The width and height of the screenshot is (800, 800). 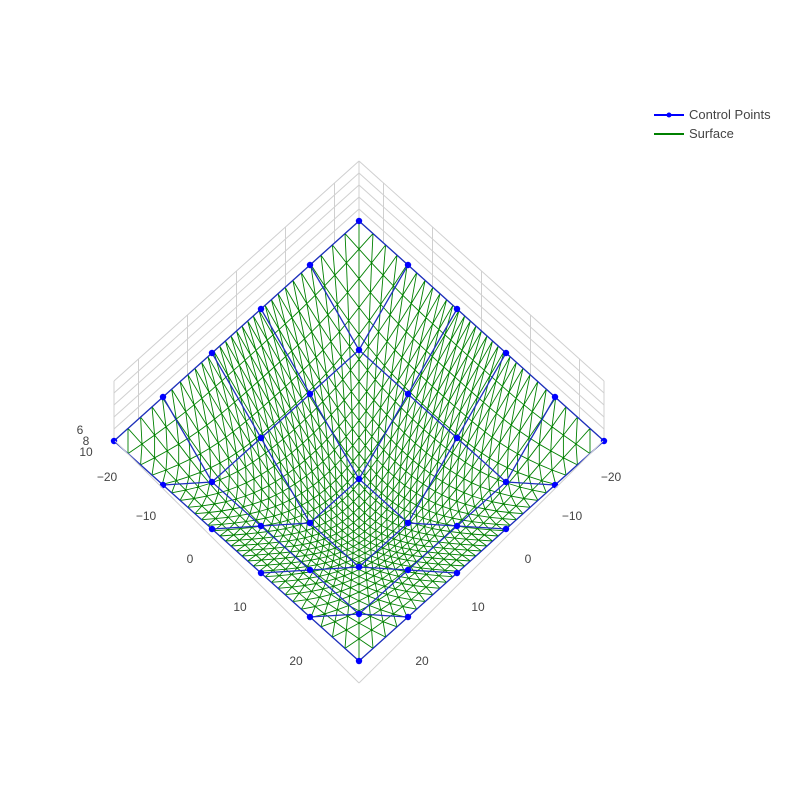 I want to click on legend: Control Points Surface, so click(x=712, y=124).